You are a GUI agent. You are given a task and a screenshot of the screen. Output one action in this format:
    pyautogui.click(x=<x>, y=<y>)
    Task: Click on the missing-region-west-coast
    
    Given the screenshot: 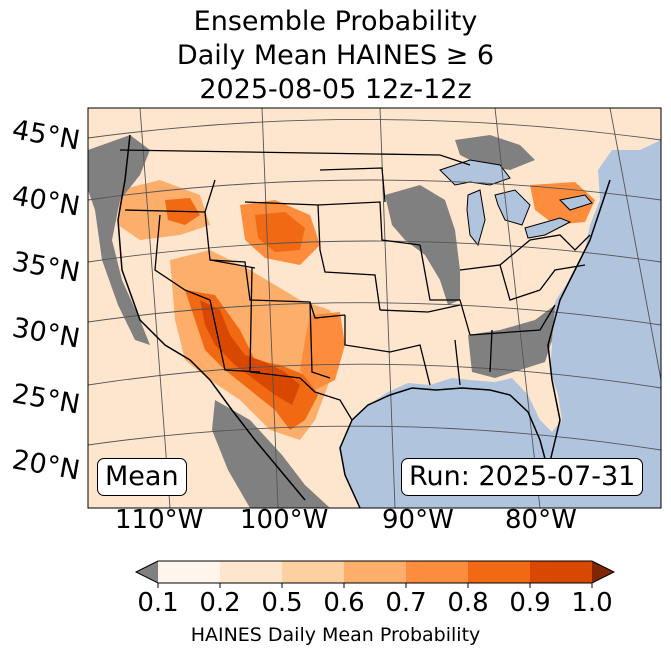 What is the action you would take?
    pyautogui.click(x=119, y=240)
    